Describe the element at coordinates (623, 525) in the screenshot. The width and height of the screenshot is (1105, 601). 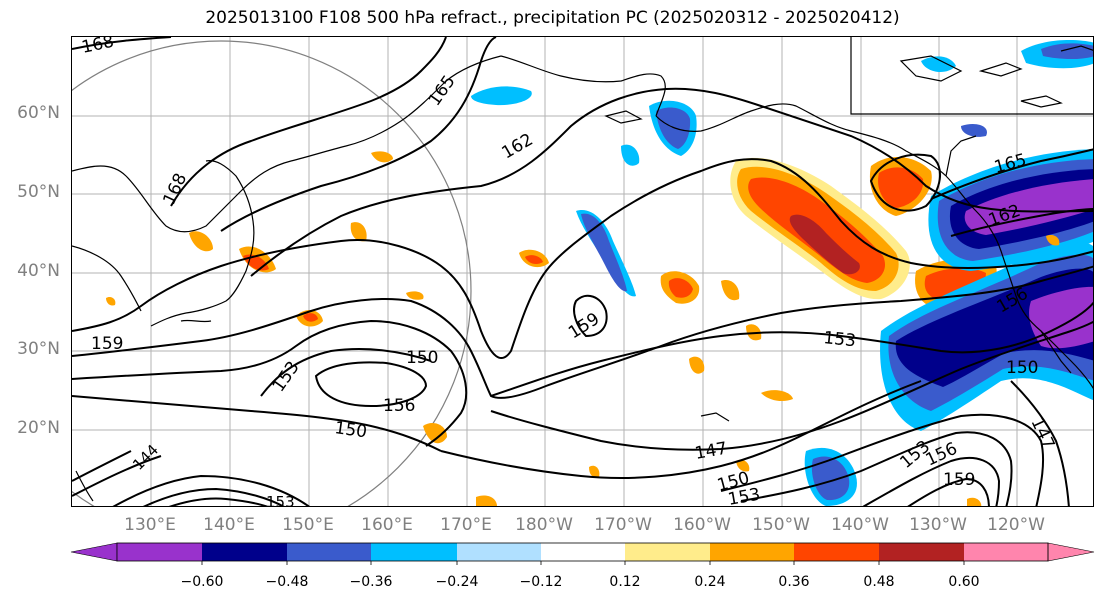
I see `lon-label-170w: 170°W` at that location.